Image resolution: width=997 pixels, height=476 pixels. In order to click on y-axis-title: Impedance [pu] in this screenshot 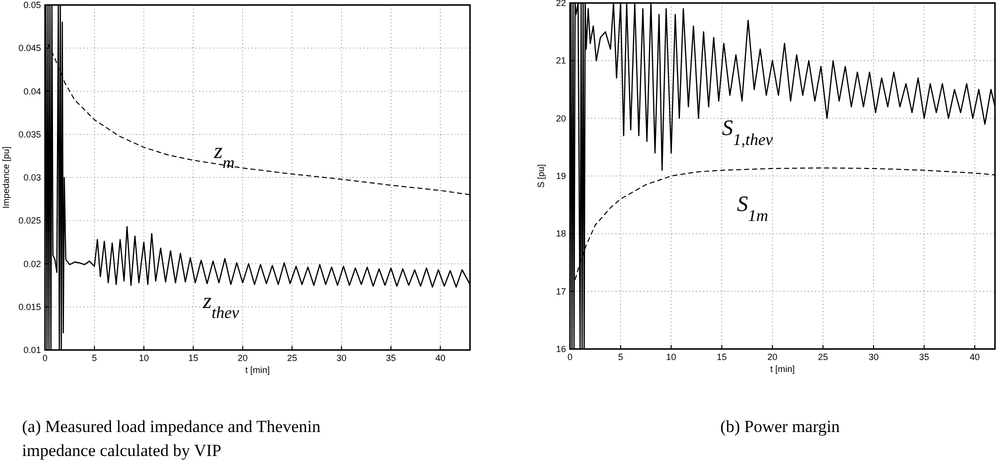, I will do `click(6, 177)`.